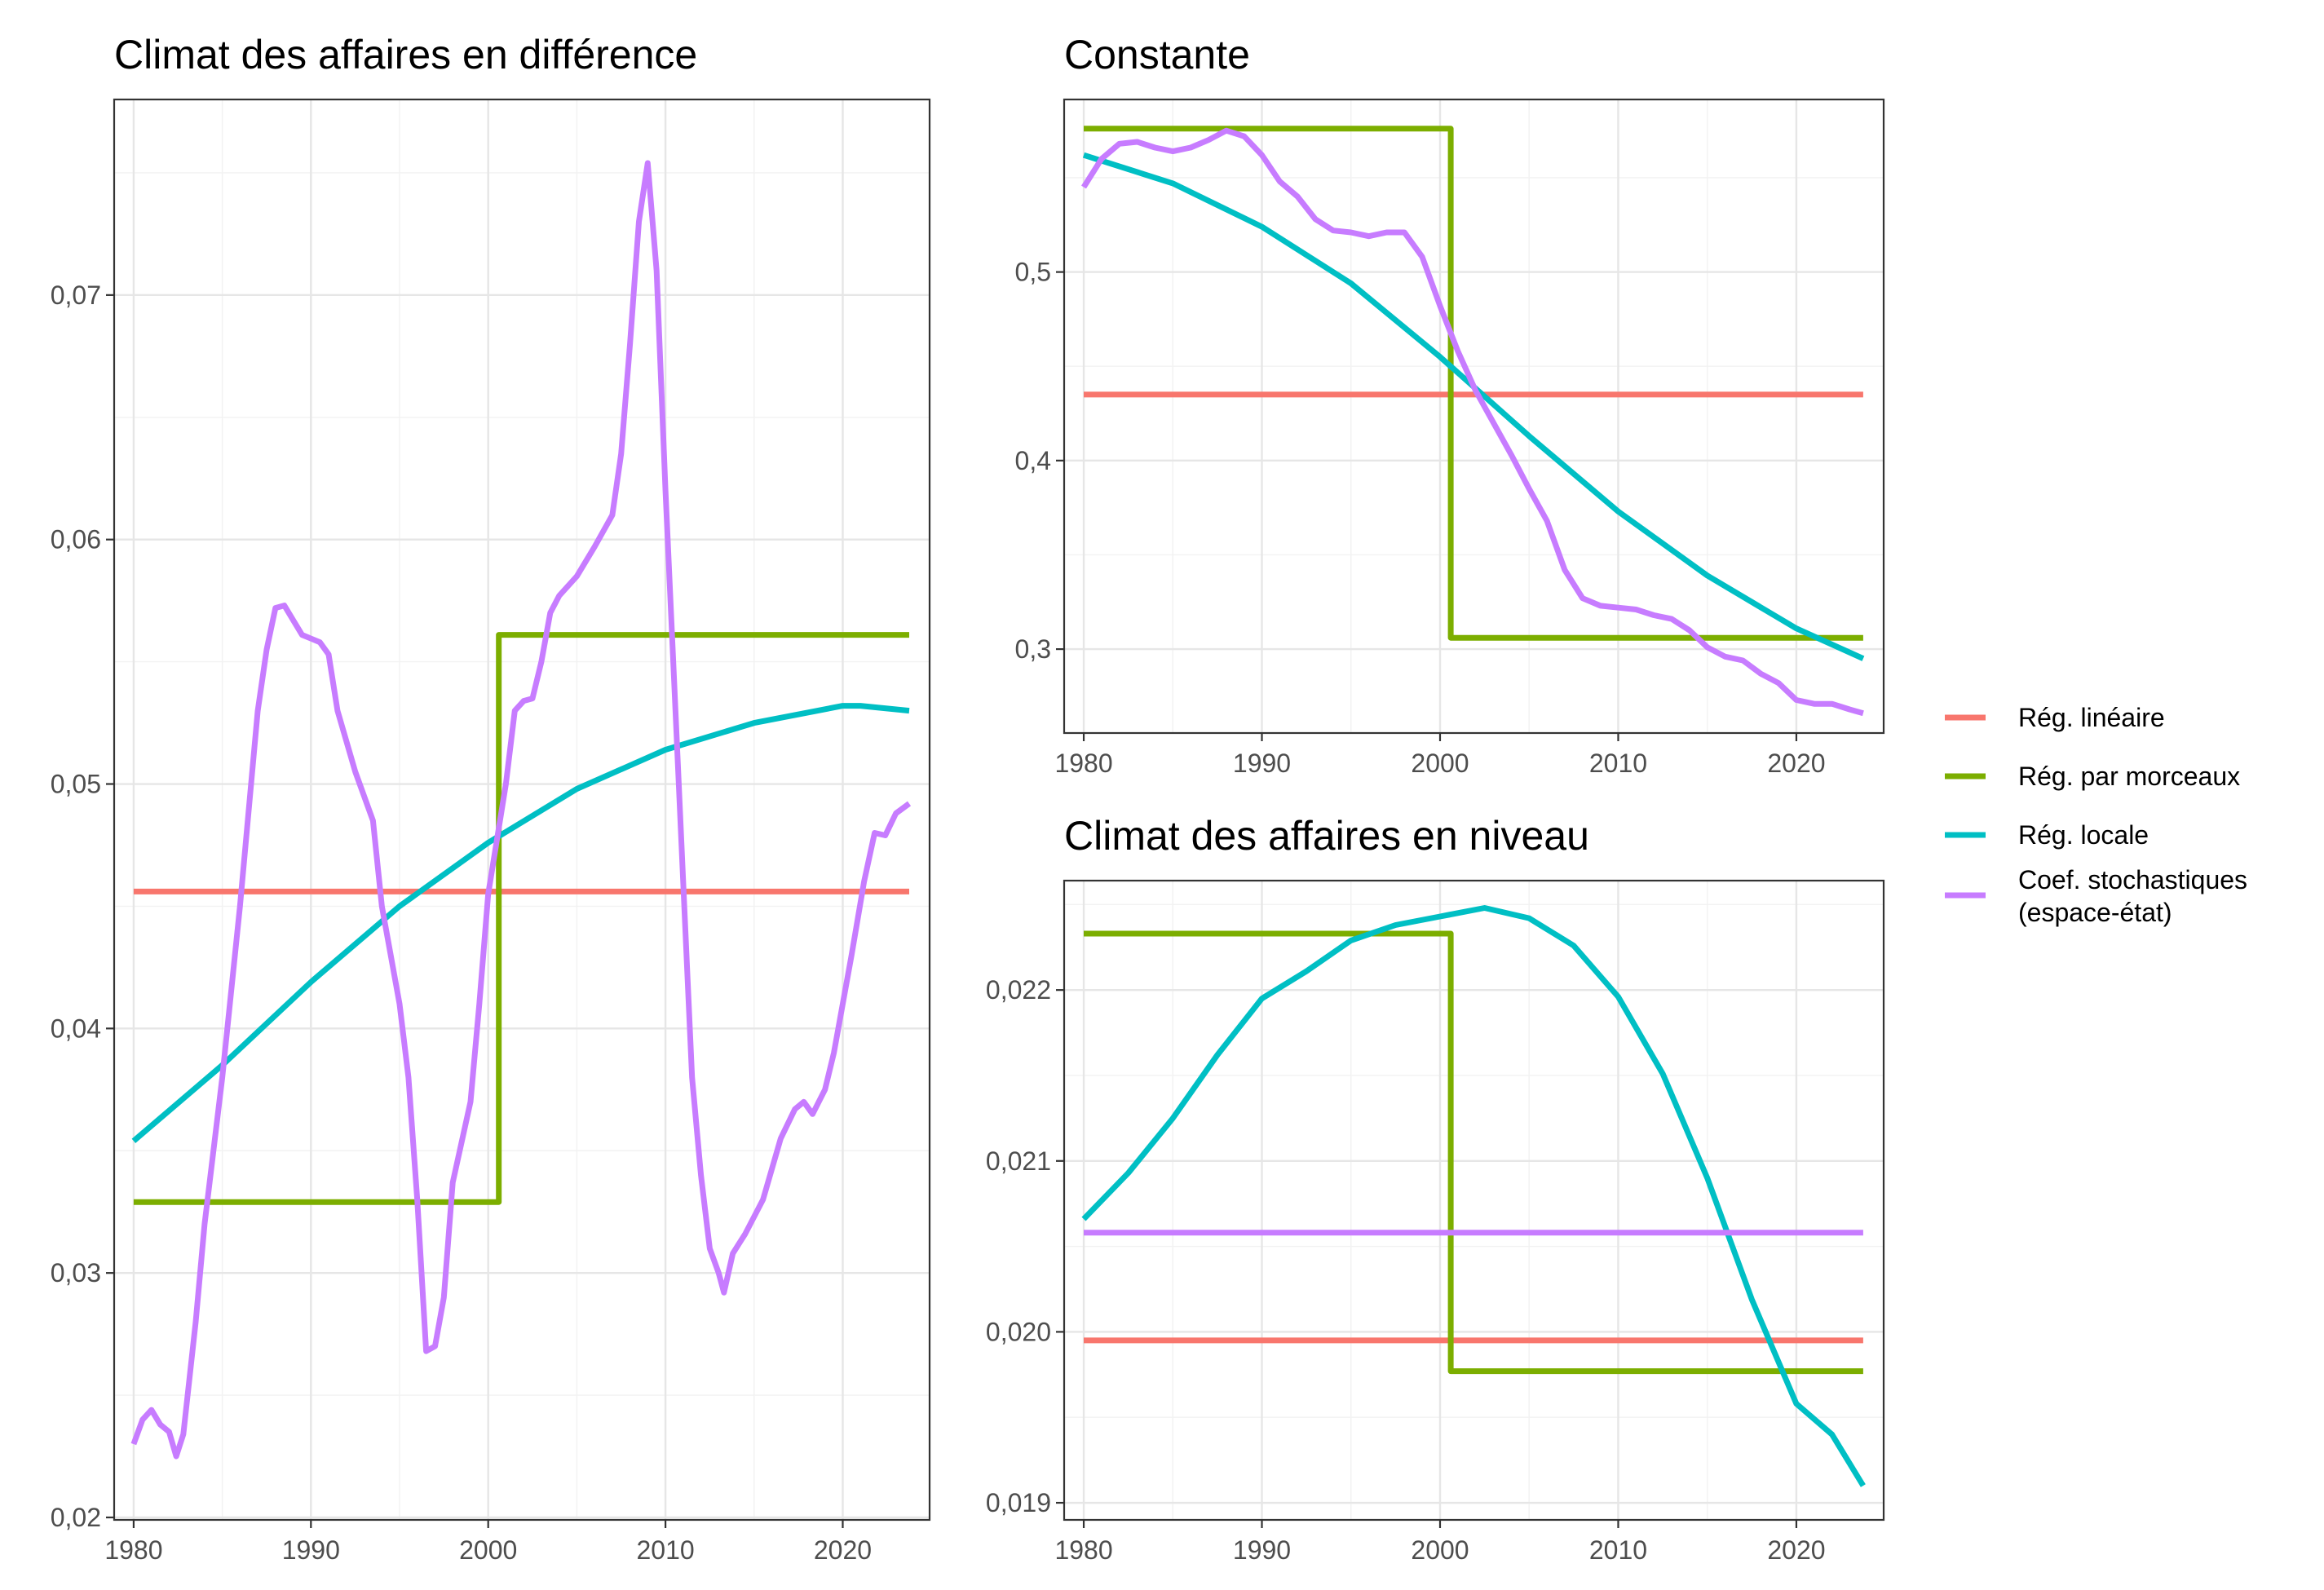 The height and width of the screenshot is (1590, 2324). I want to click on panel-constante-title: Constante, so click(1157, 54).